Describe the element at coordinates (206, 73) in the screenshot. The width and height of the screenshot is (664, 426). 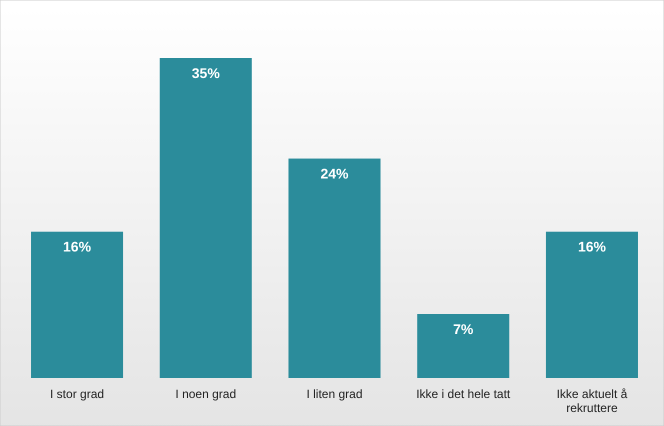
I see `data-label: 35%` at that location.